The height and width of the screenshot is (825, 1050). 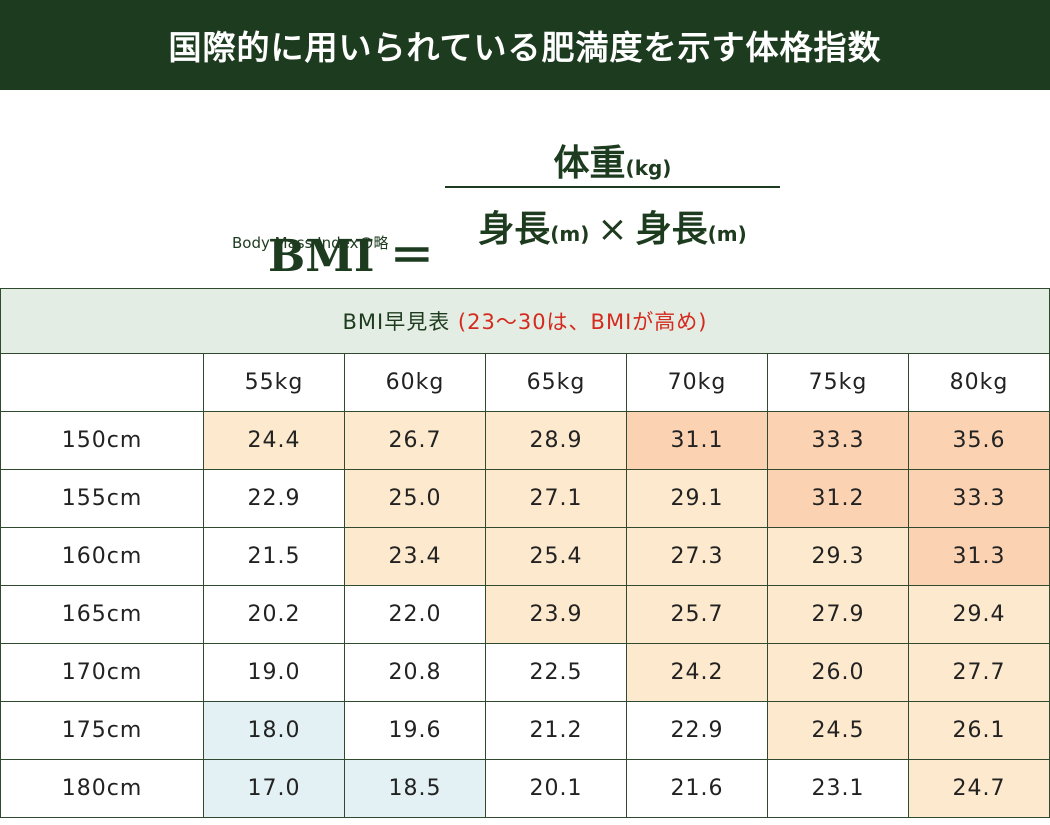 What do you see at coordinates (648, 168) in the screenshot?
I see `unit: (kg)` at bounding box center [648, 168].